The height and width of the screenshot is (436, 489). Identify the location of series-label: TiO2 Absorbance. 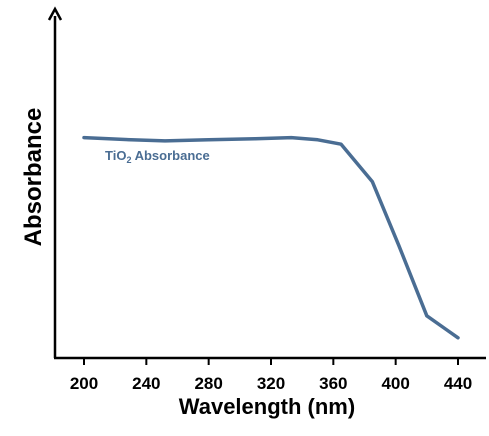
(157, 156).